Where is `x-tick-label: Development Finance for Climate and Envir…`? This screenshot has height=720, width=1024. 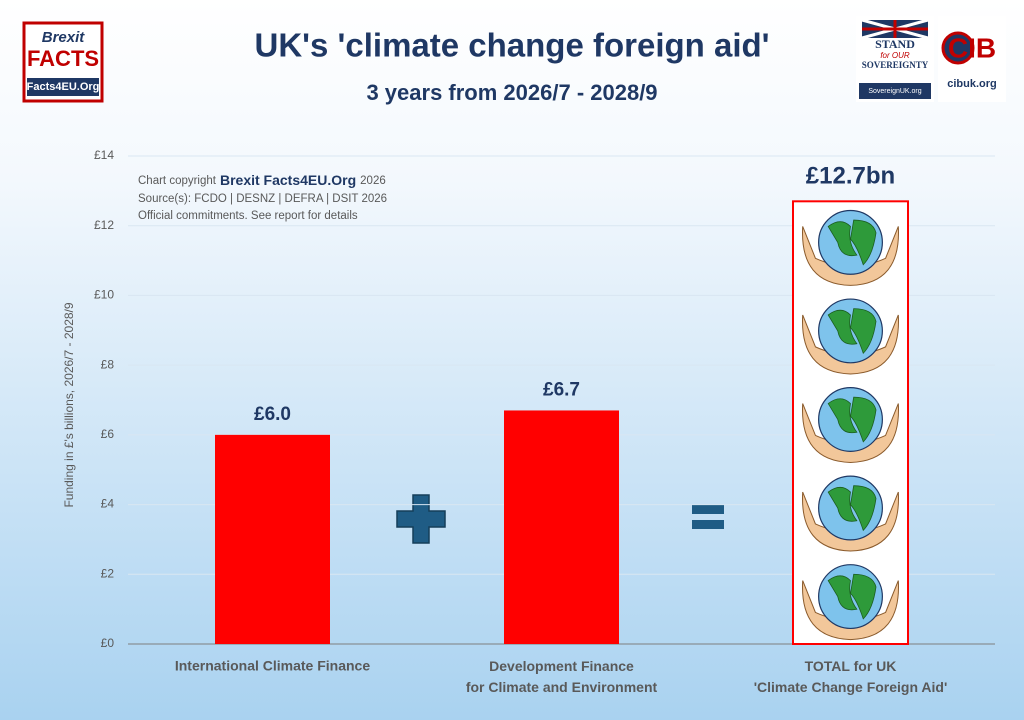
x-tick-label: Development Finance for Climate and Envir… is located at coordinates (562, 676).